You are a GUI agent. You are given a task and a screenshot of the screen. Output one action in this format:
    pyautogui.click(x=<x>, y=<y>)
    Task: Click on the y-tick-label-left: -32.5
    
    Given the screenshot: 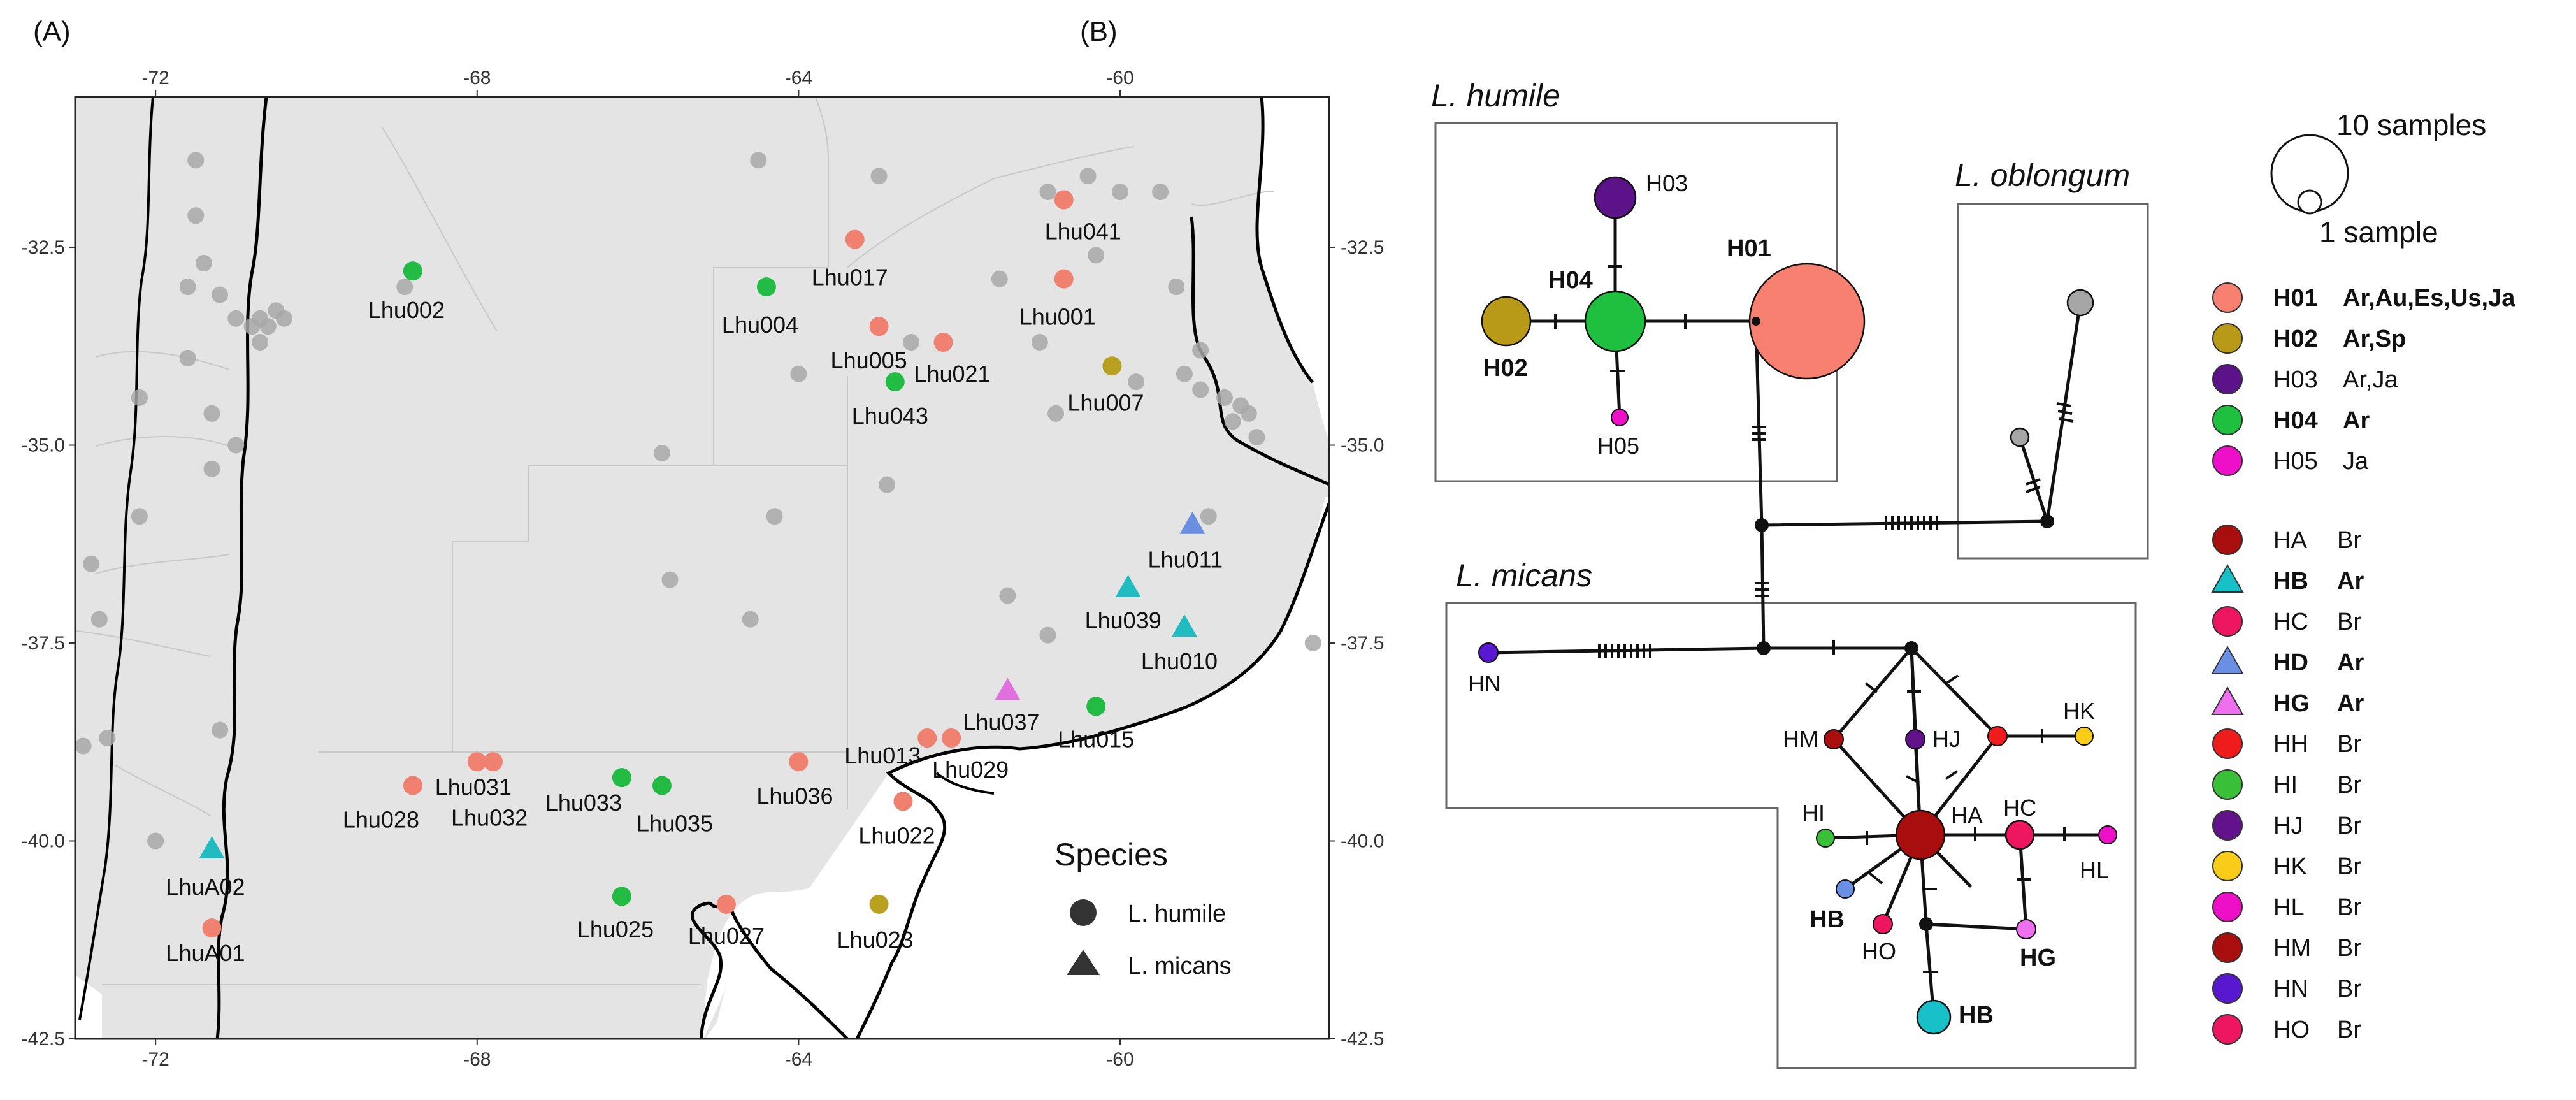 What is the action you would take?
    pyautogui.click(x=43, y=247)
    